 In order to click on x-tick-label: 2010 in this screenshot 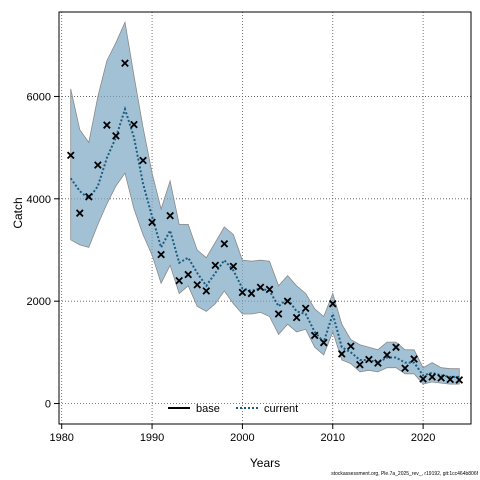, I will do `click(333, 438)`.